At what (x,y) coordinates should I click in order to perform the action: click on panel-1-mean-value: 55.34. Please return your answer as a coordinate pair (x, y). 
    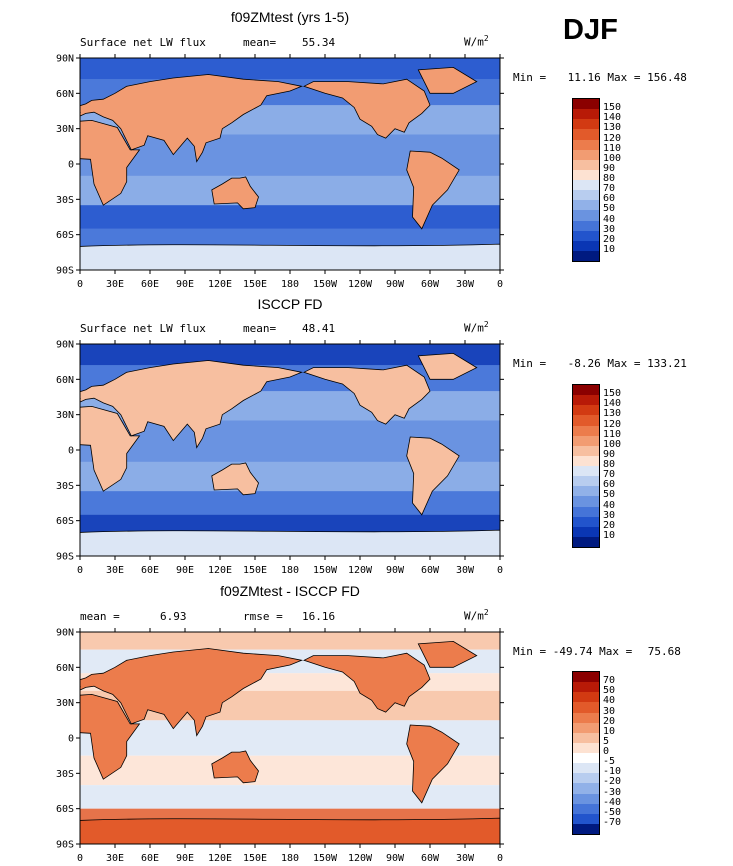
    Looking at the image, I should click on (319, 42).